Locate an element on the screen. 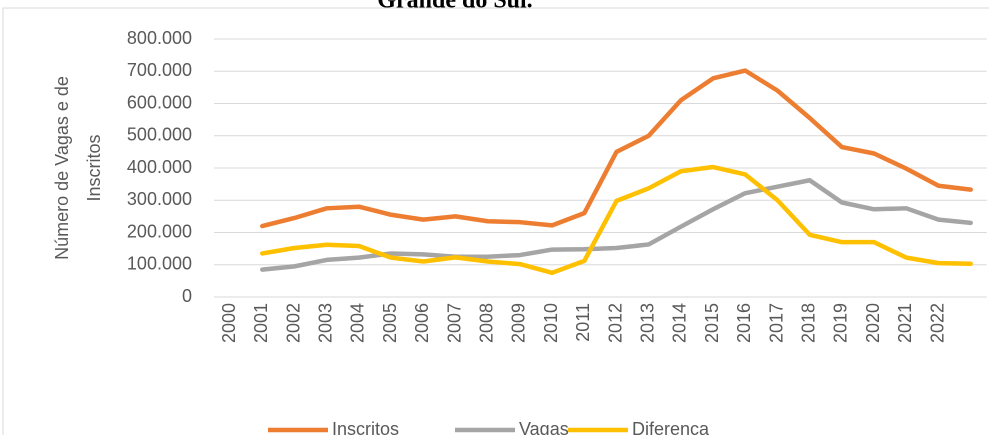 This screenshot has width=989, height=435. chart-title: Grande do Sul. is located at coordinates (454, 7).